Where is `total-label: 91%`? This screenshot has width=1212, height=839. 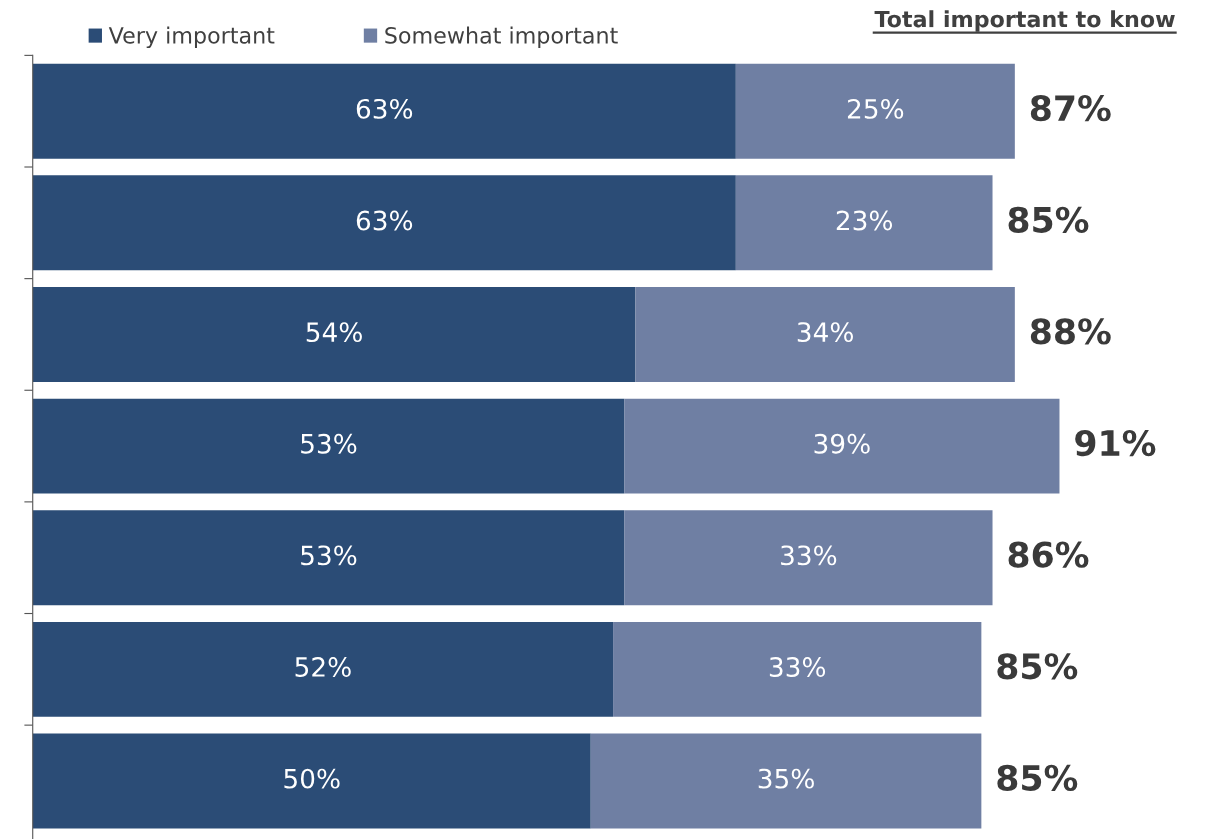
total-label: 91% is located at coordinates (1115, 443).